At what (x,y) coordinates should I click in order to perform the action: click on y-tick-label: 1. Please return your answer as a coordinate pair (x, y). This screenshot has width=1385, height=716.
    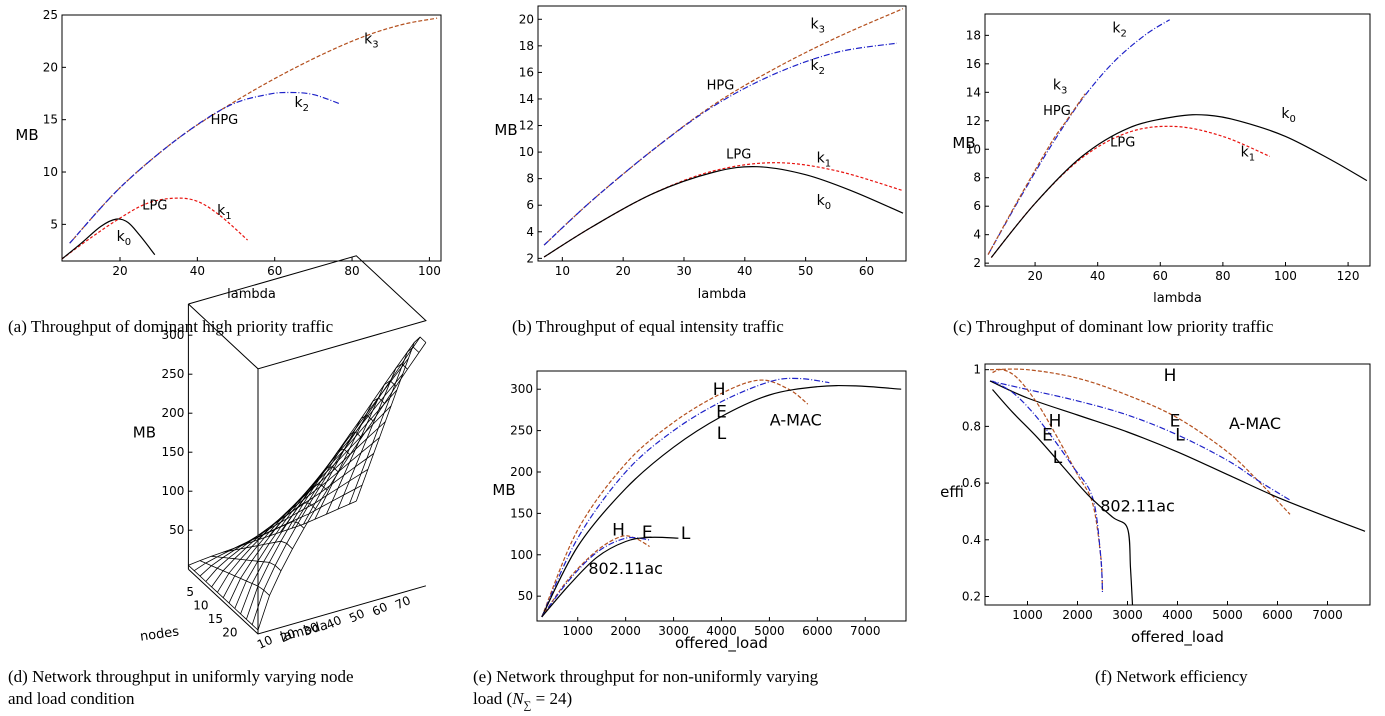
    Looking at the image, I should click on (977, 370).